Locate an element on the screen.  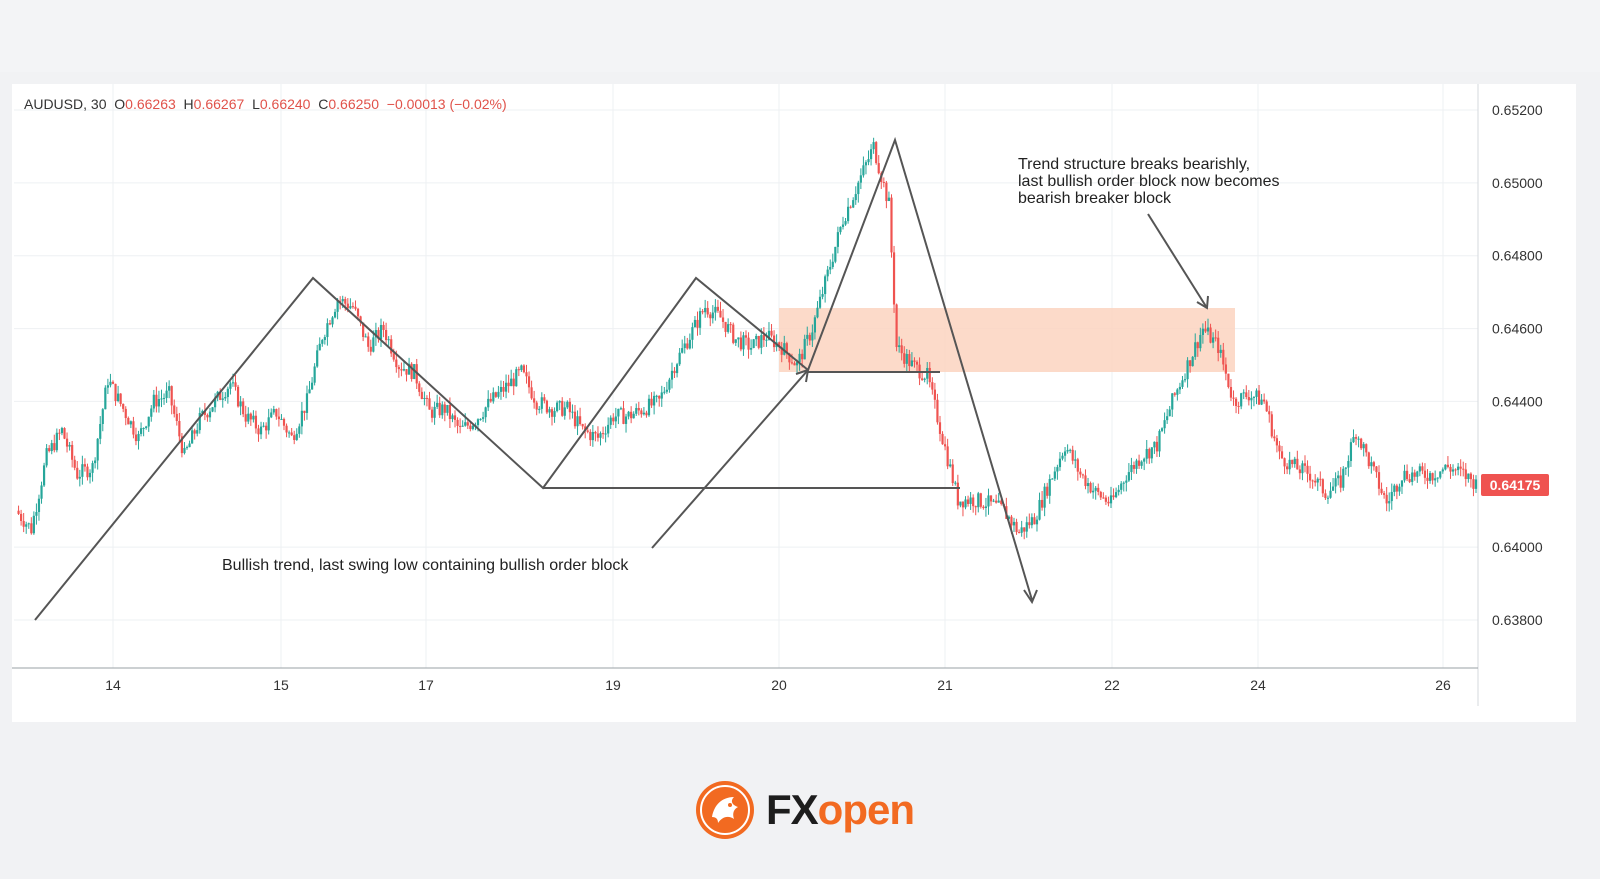
legend-low-value: 0.66240 is located at coordinates (285, 104).